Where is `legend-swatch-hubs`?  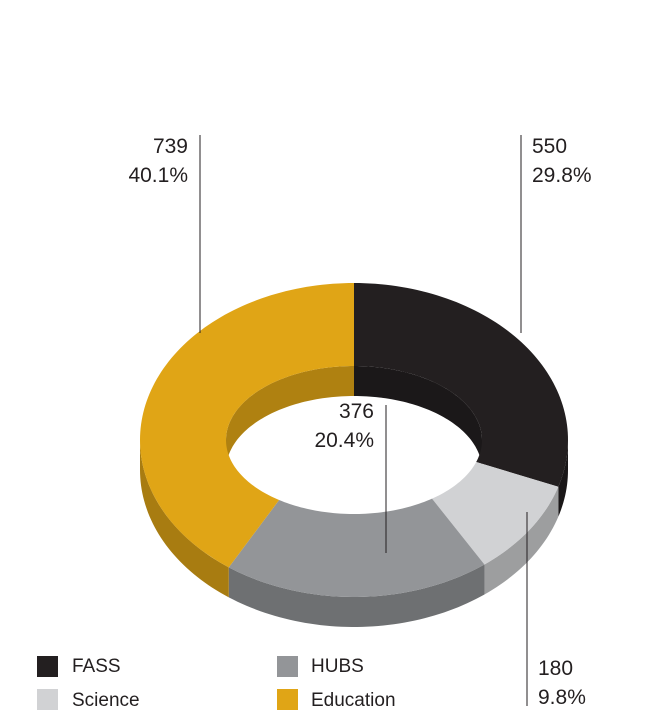 legend-swatch-hubs is located at coordinates (287, 666).